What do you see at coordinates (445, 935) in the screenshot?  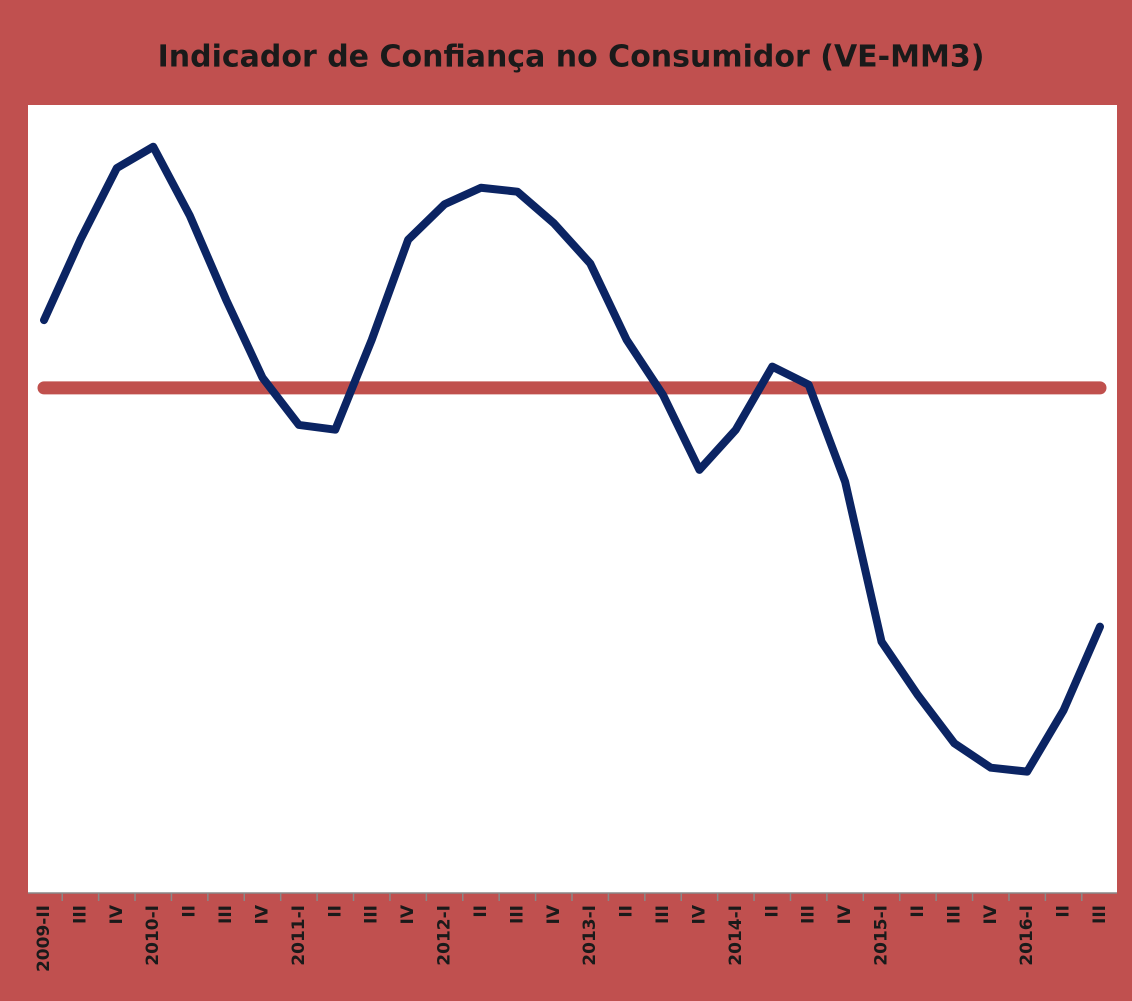 I see `x-tick-label: 2012-I` at bounding box center [445, 935].